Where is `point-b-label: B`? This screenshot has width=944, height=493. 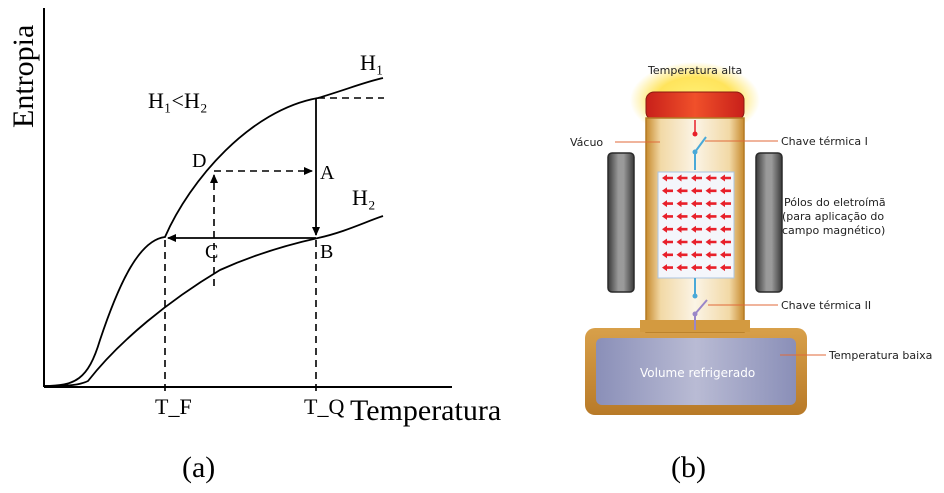
point-b-label: B is located at coordinates (326, 252).